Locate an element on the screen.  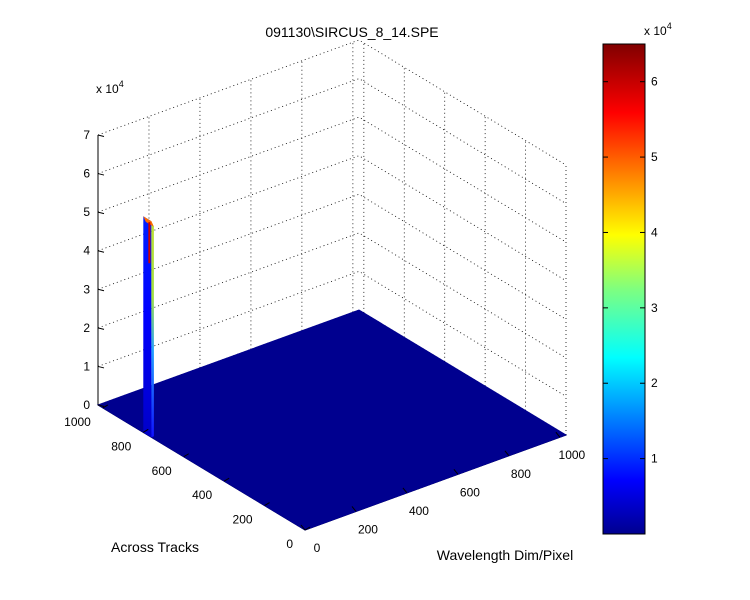
y-tick-label: 200 is located at coordinates (243, 520).